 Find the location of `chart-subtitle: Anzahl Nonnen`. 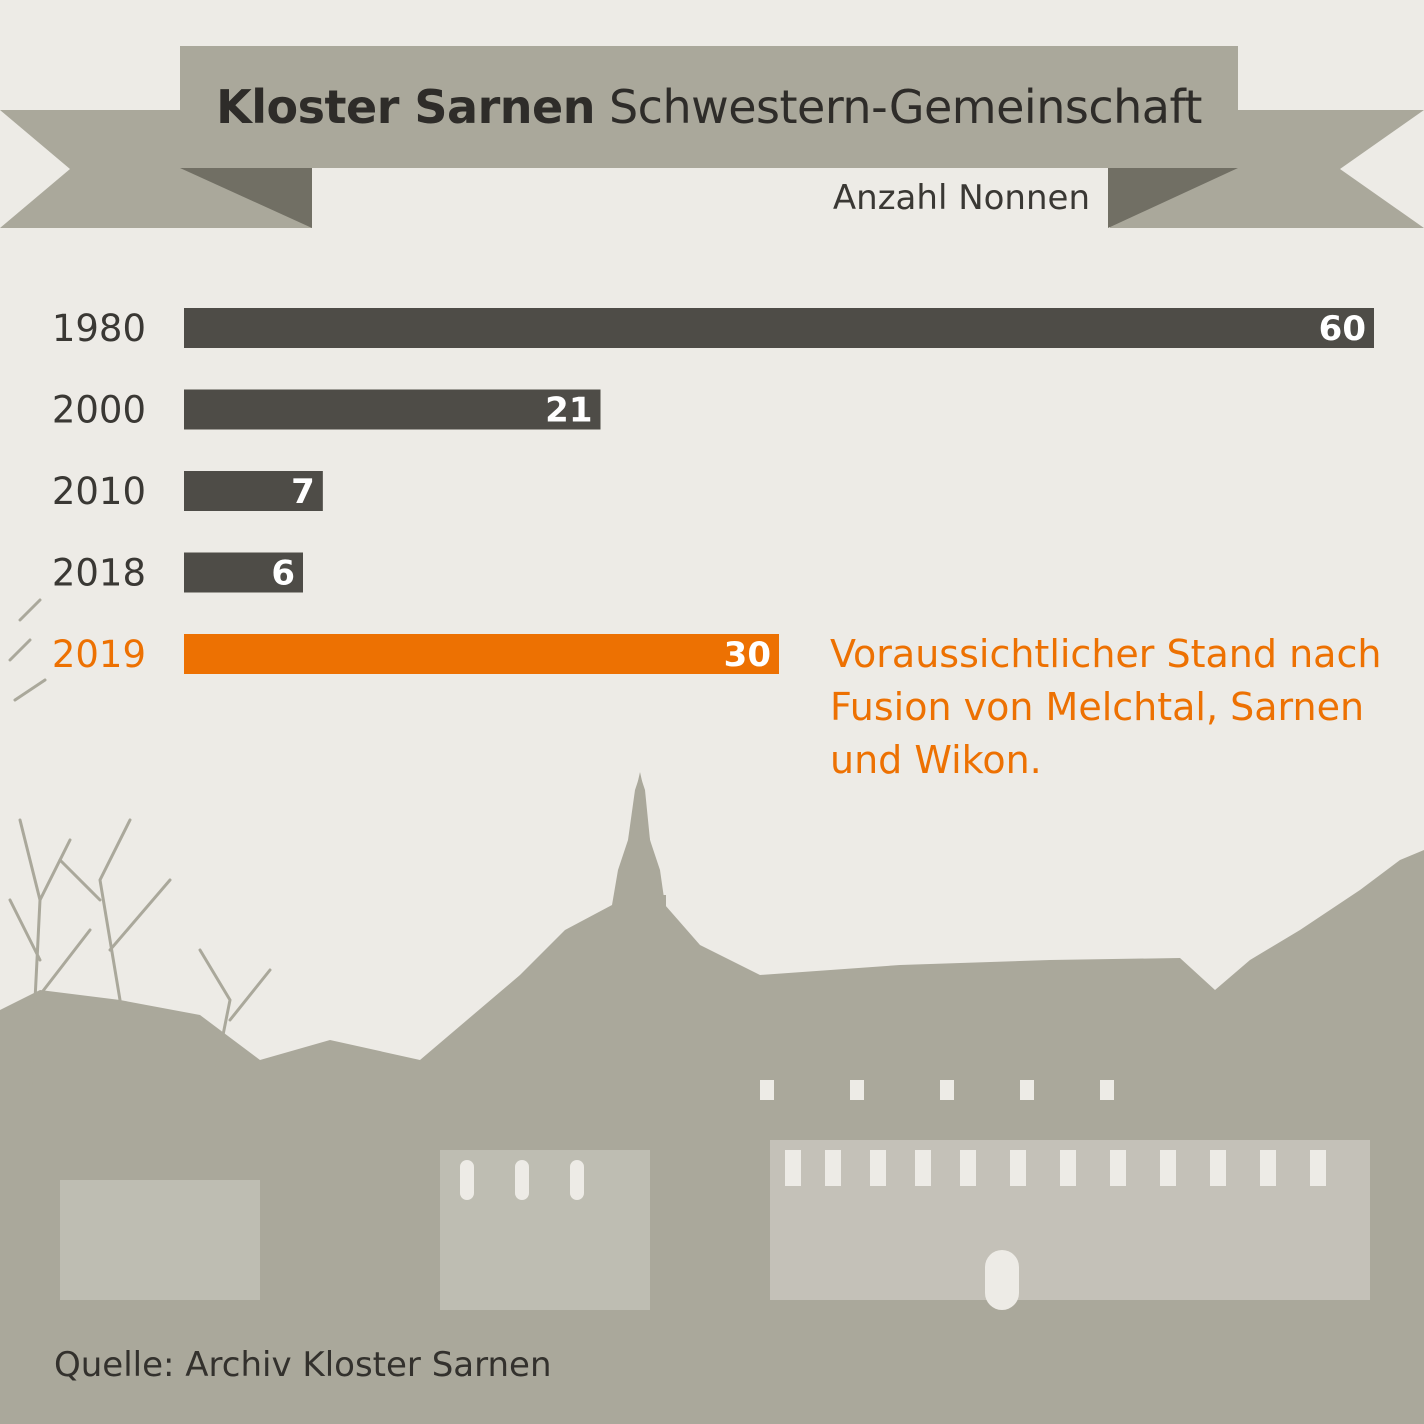

chart-subtitle: Anzahl Nonnen is located at coordinates (961, 198).